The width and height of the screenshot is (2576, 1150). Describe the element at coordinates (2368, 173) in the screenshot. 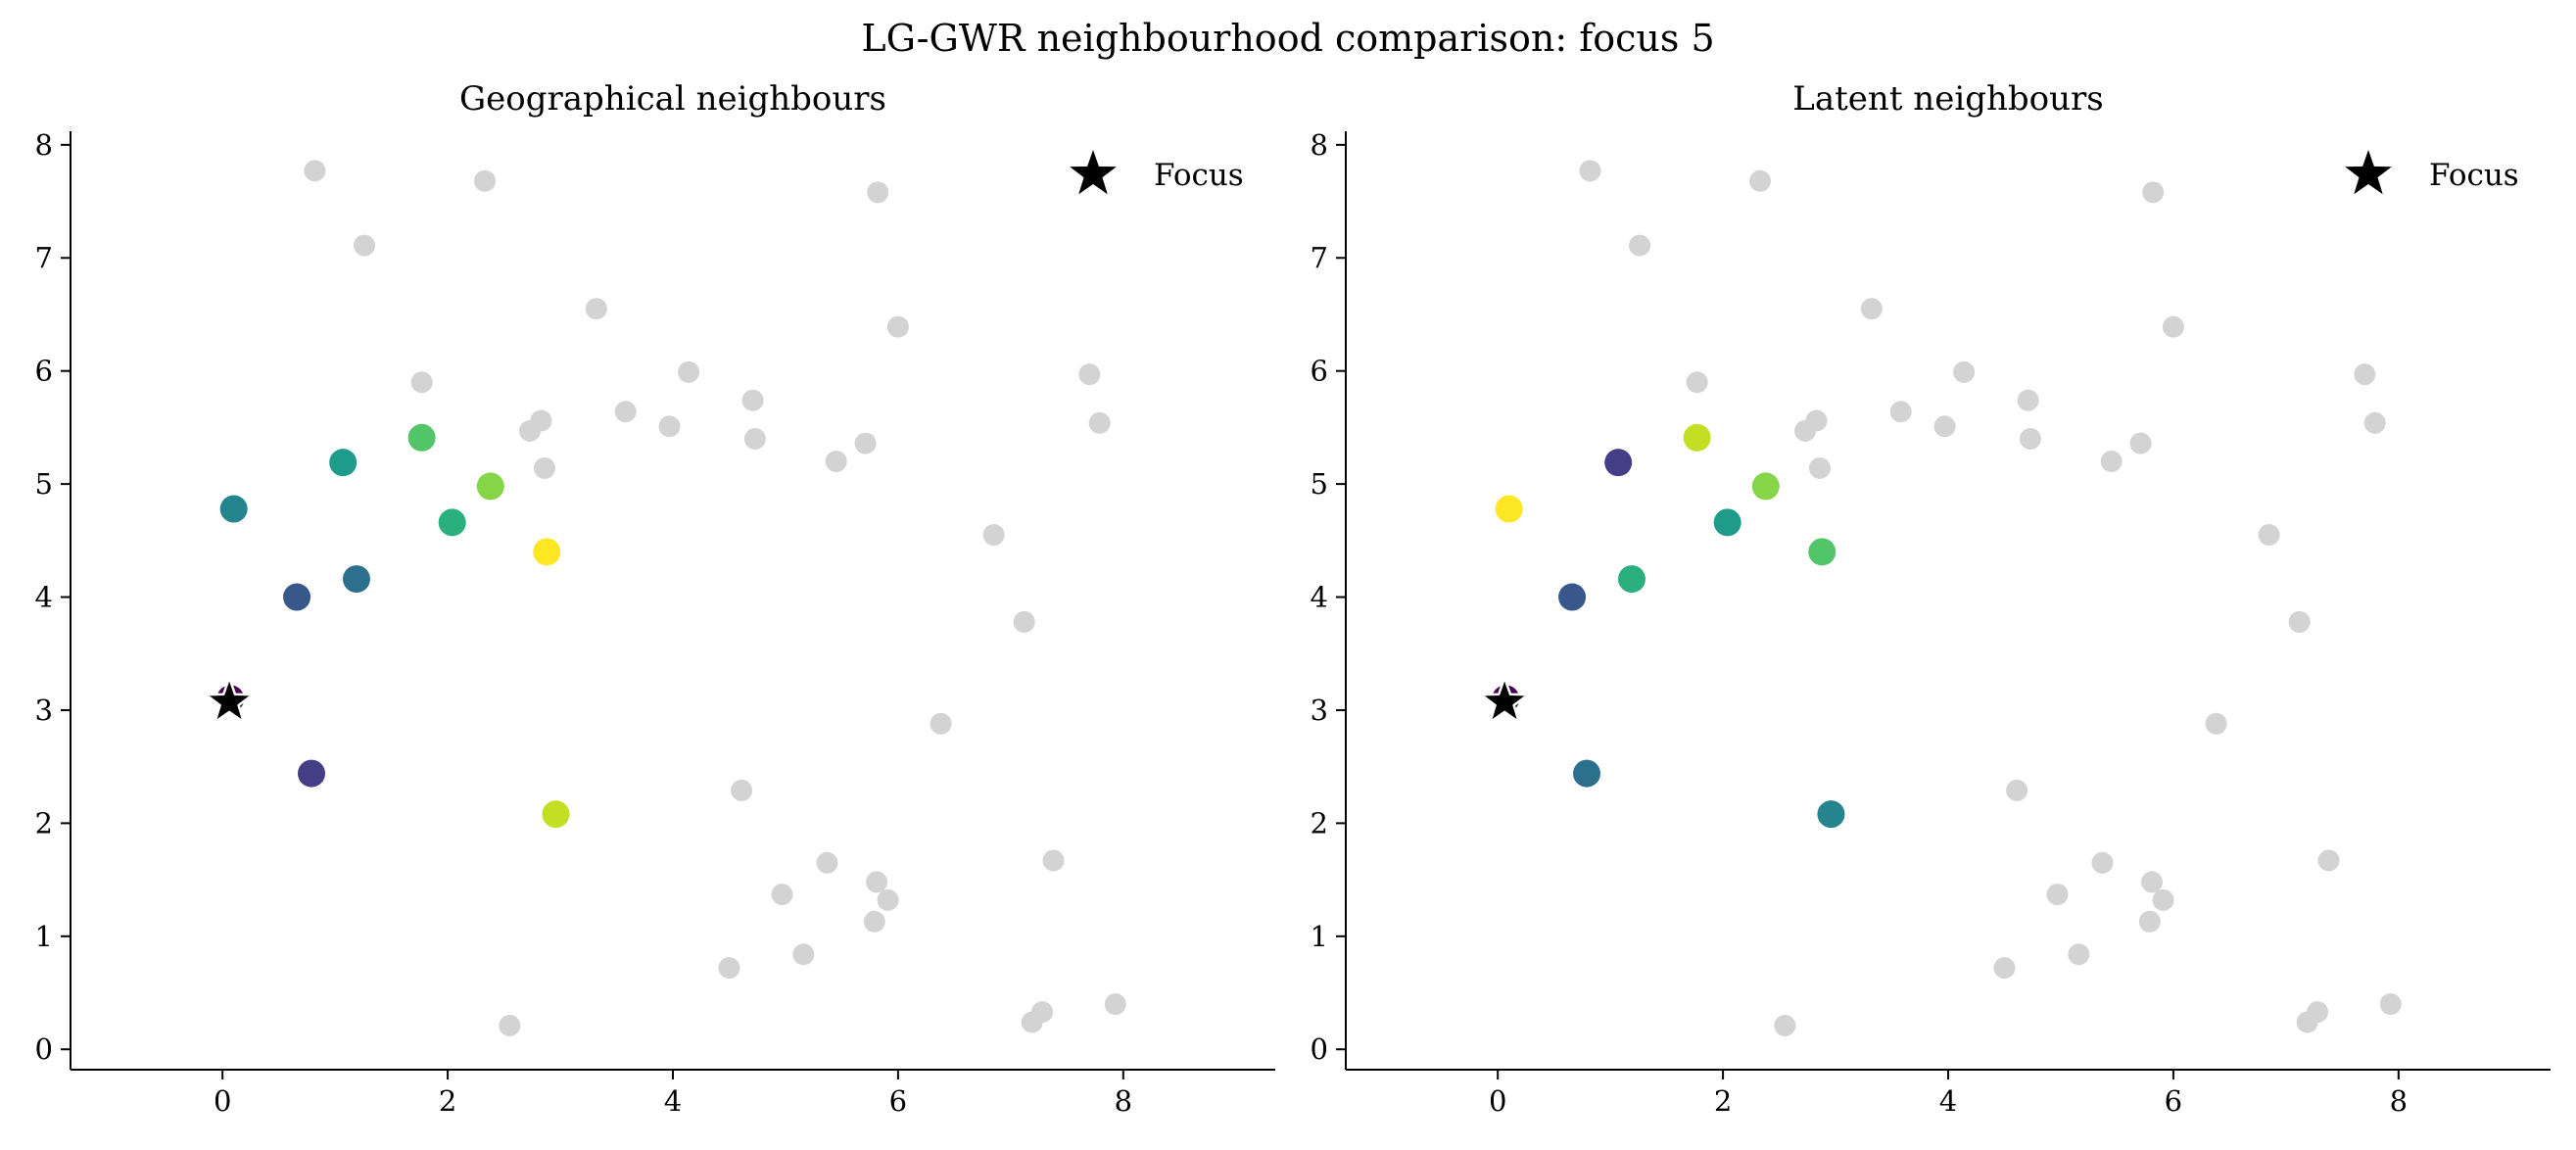

I see `latent-legend-star-icon` at that location.